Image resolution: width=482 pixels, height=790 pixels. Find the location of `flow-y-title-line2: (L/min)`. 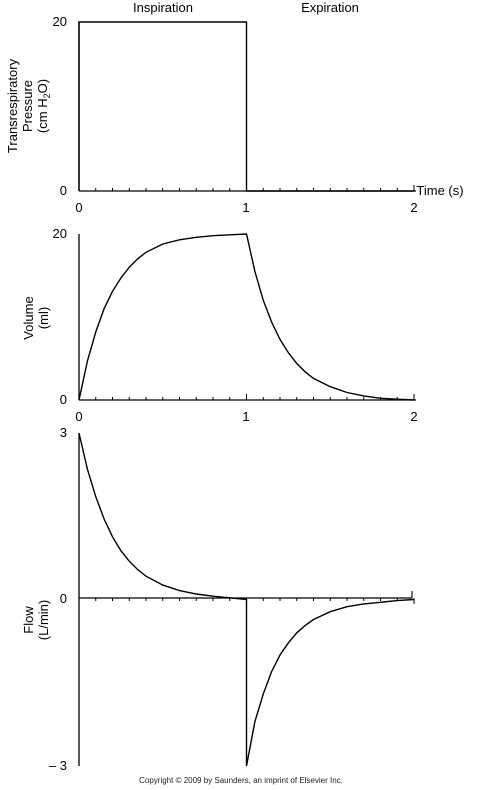

flow-y-title-line2: (L/min) is located at coordinates (43, 620).